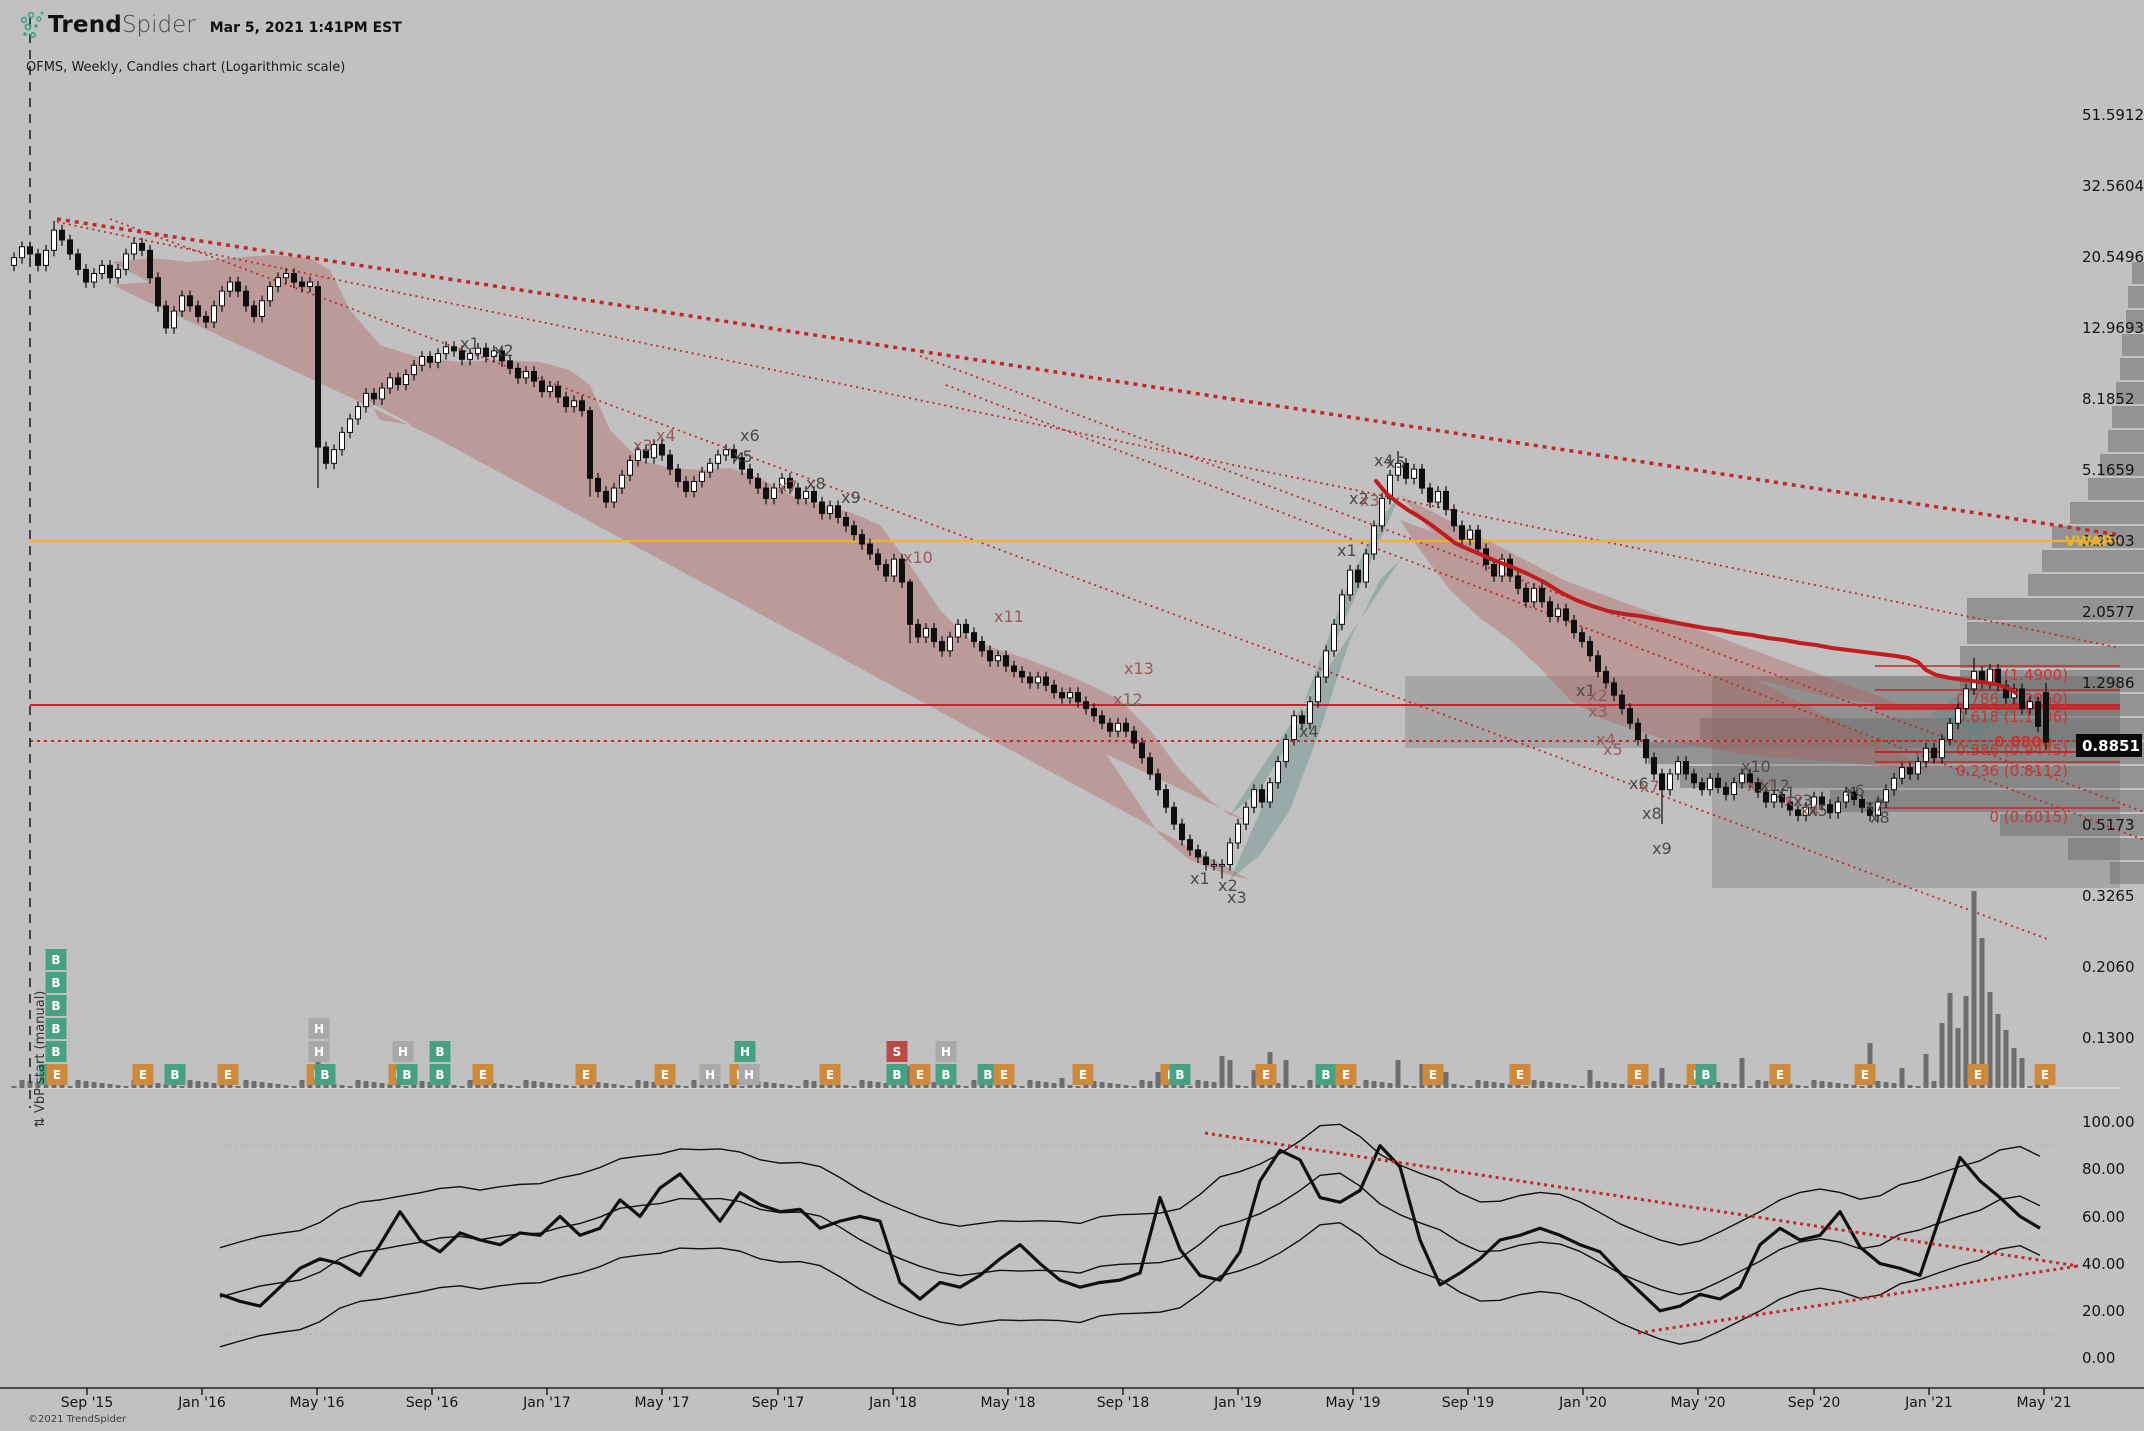 The height and width of the screenshot is (1431, 2144). What do you see at coordinates (40, 1059) in the screenshot?
I see `vbp-anchor-label: ⇅ VbP start (manual)` at bounding box center [40, 1059].